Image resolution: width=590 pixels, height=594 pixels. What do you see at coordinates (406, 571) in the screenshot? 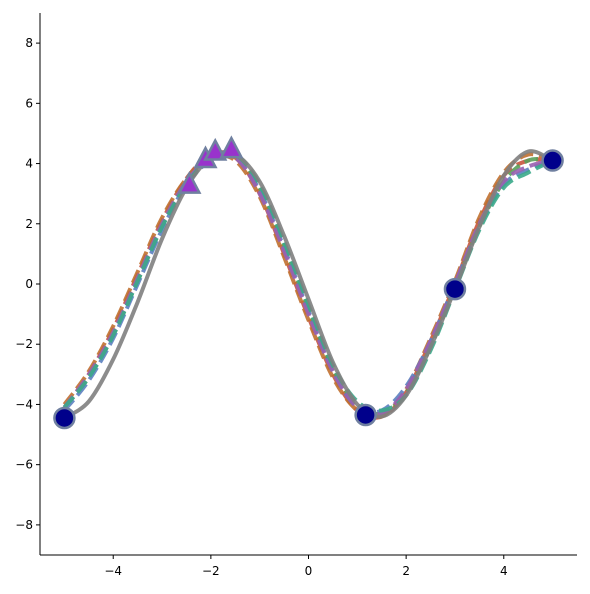
I see `x-tick-label: 2` at bounding box center [406, 571].